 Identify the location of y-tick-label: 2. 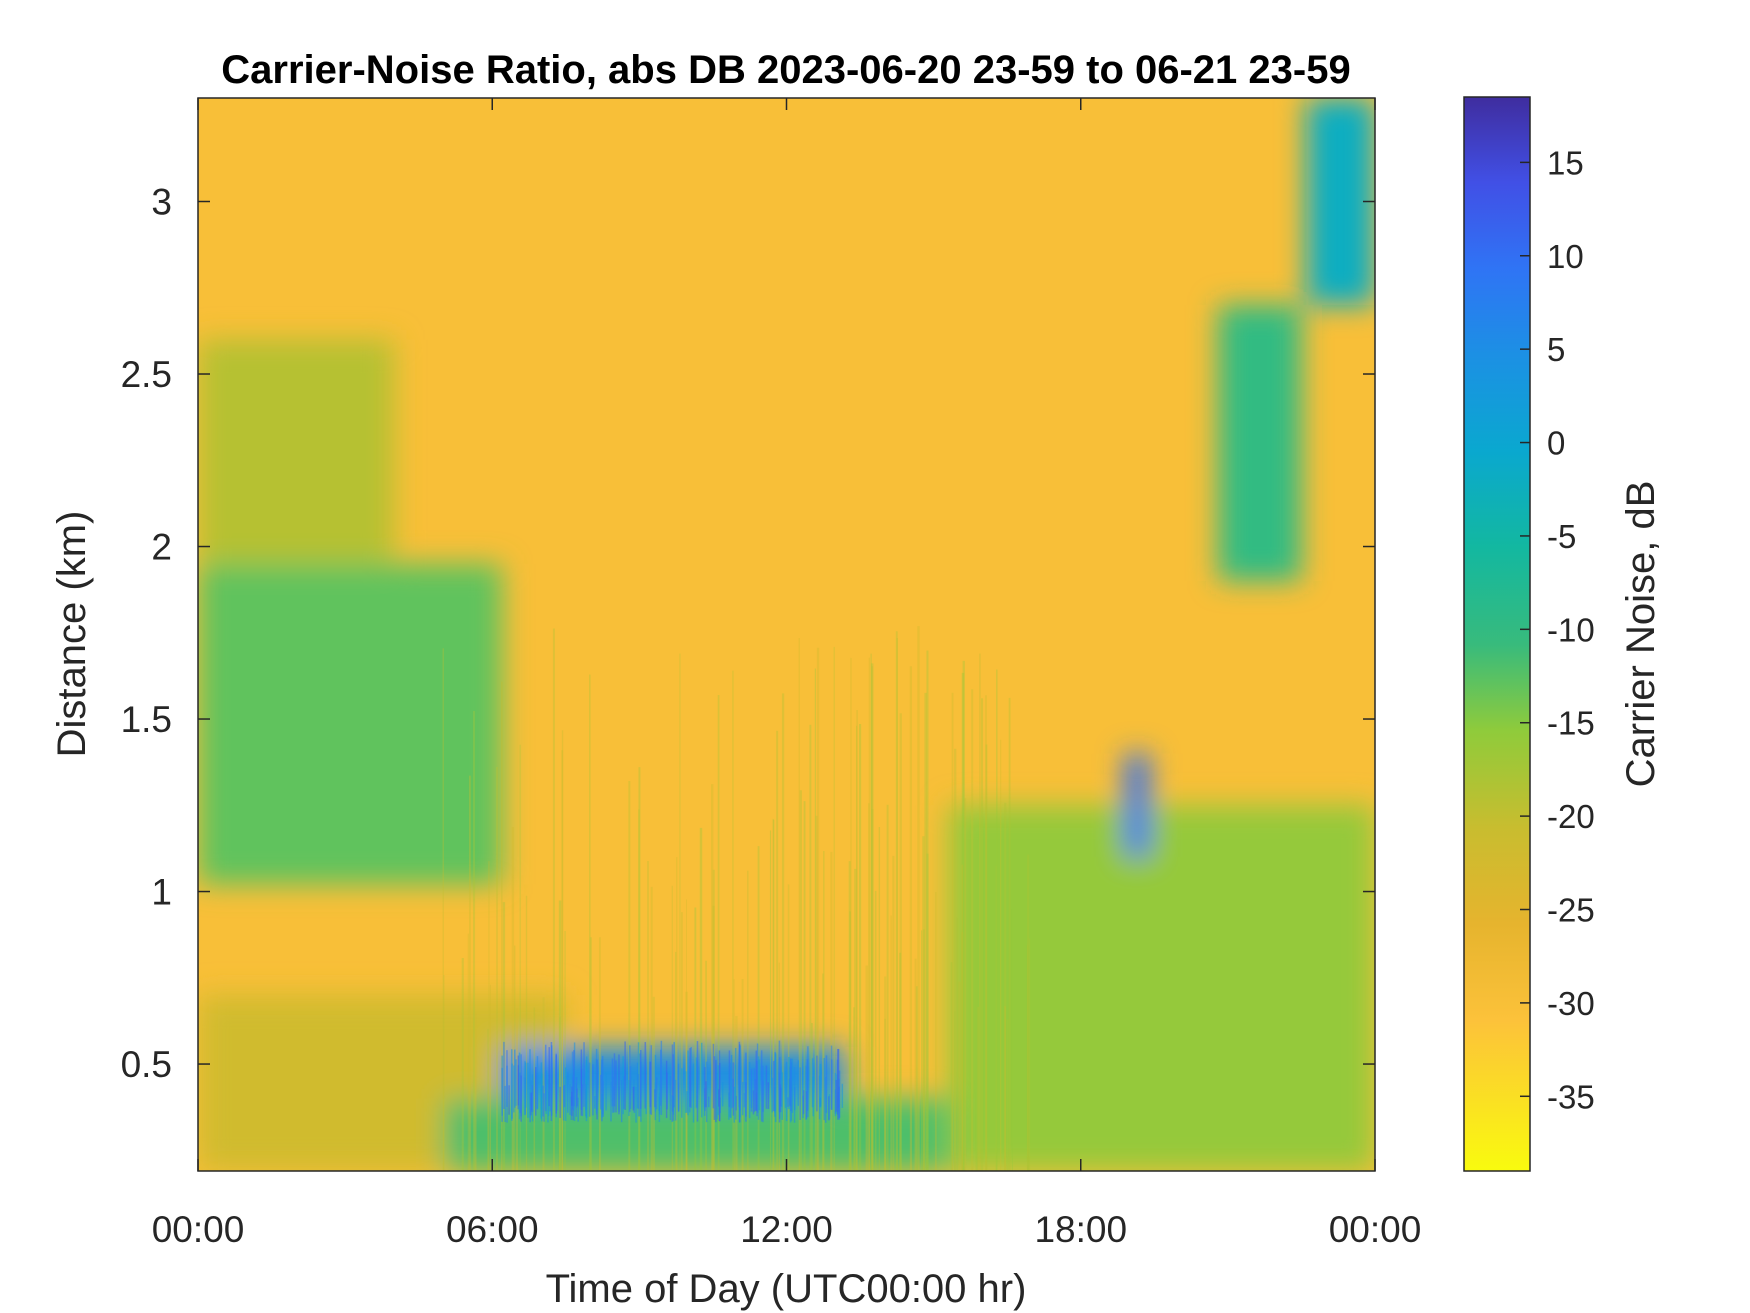
(161, 547).